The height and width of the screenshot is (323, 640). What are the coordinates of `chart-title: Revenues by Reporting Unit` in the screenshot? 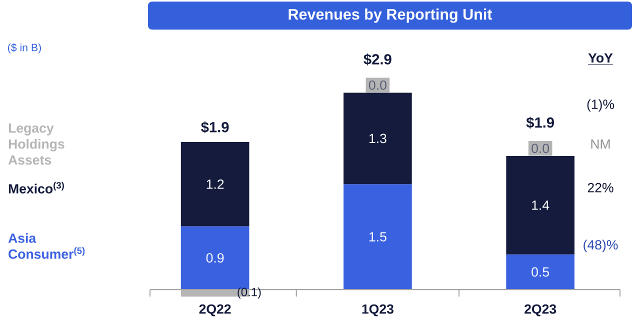 It's located at (390, 15).